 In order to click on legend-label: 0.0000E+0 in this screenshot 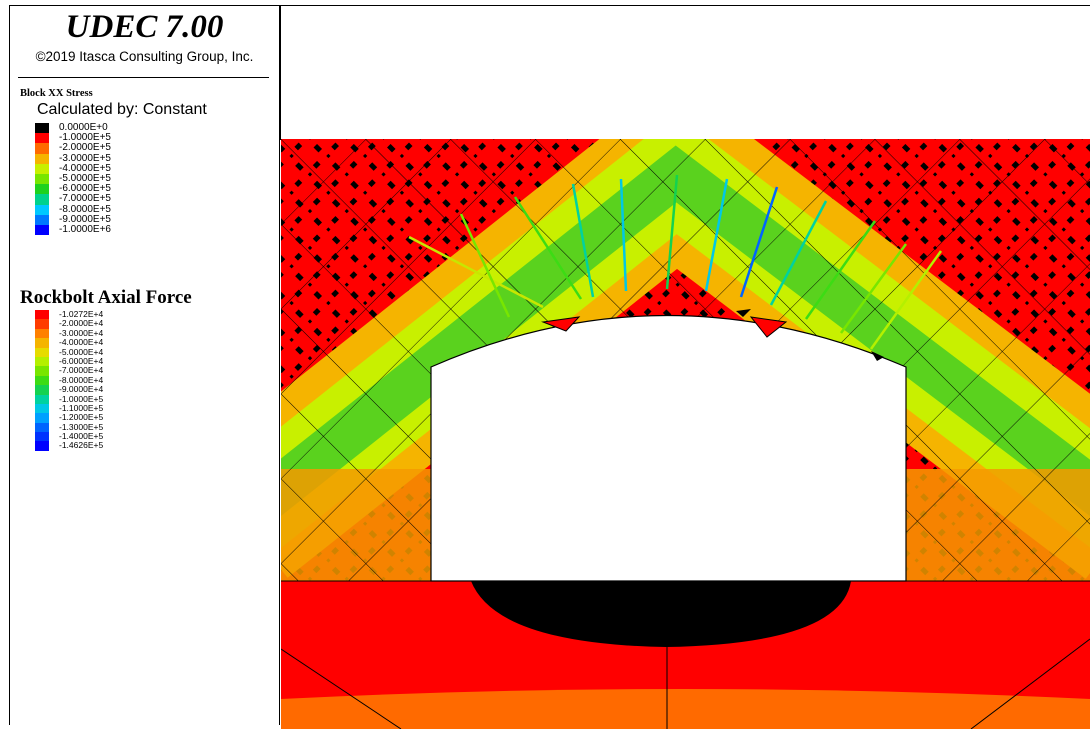, I will do `click(83, 127)`.